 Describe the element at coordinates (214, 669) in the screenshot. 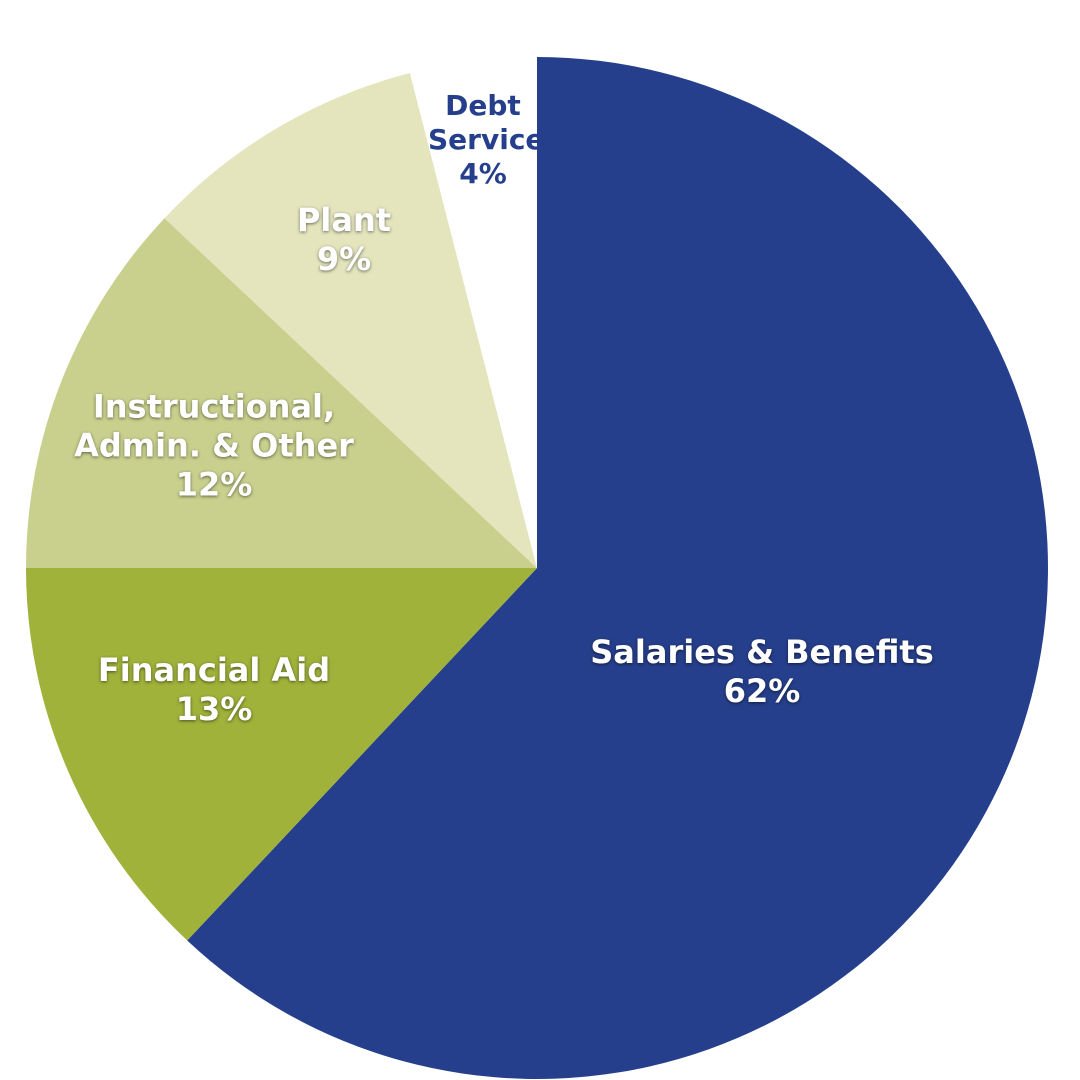

I see `category-label: Financial Aid` at that location.